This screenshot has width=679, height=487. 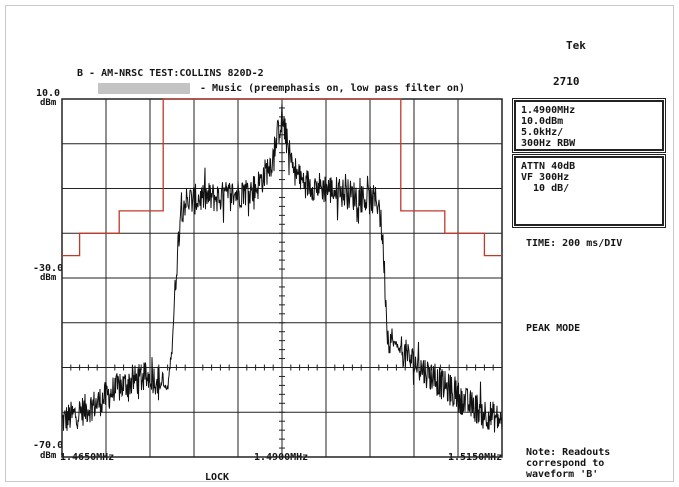 What do you see at coordinates (574, 243) in the screenshot?
I see `sweep-time: TIME: 200 ms/DIV` at bounding box center [574, 243].